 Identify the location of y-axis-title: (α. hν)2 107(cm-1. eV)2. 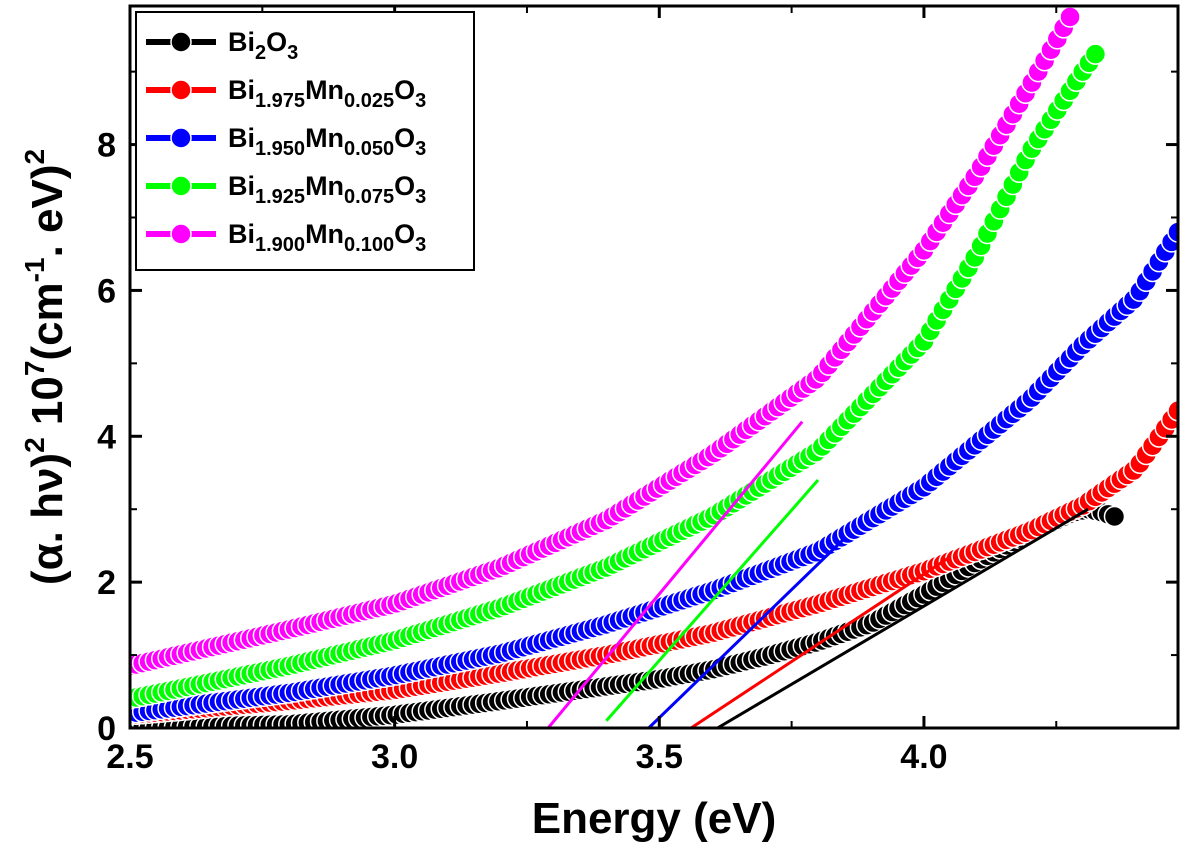
(45, 367).